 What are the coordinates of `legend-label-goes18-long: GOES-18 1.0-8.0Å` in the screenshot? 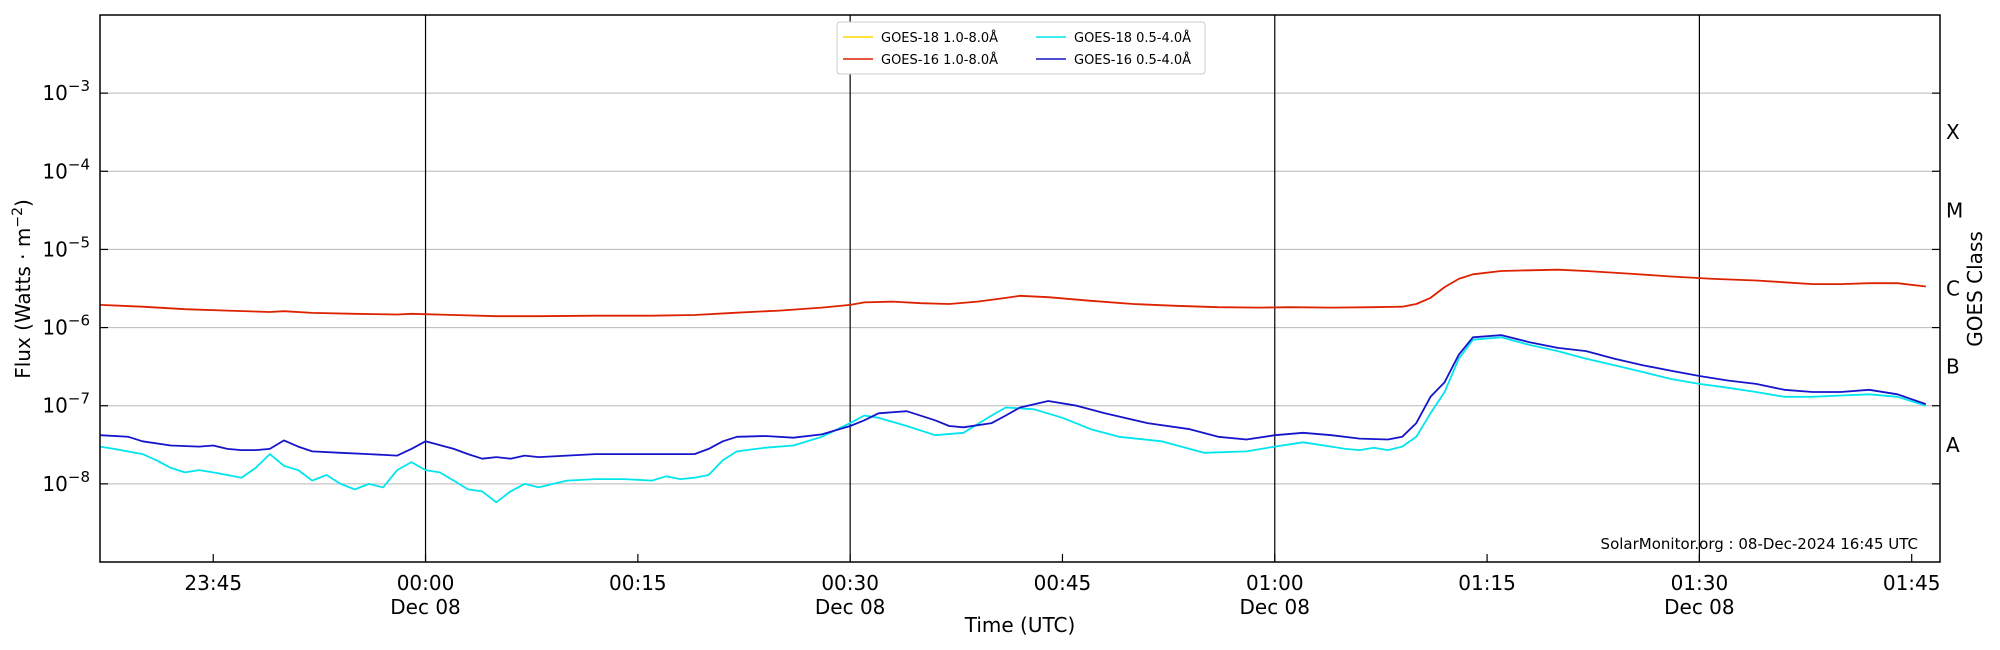 It's located at (939, 38).